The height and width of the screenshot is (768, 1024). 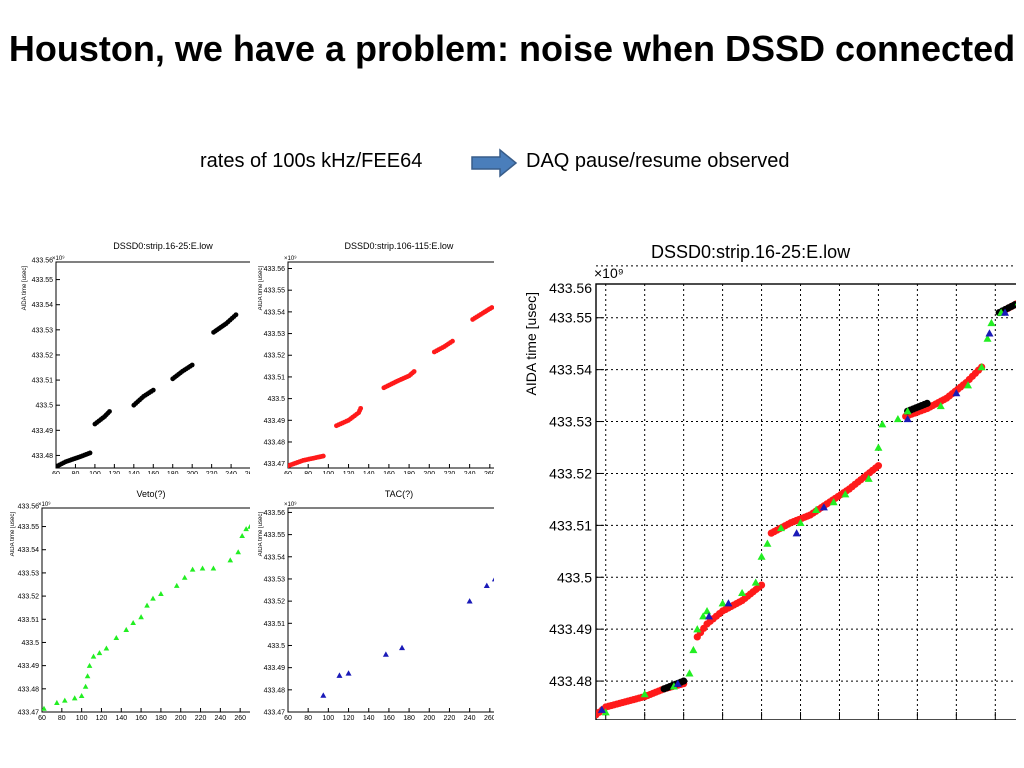 I want to click on x-tick-label: 100, so click(x=95, y=472).